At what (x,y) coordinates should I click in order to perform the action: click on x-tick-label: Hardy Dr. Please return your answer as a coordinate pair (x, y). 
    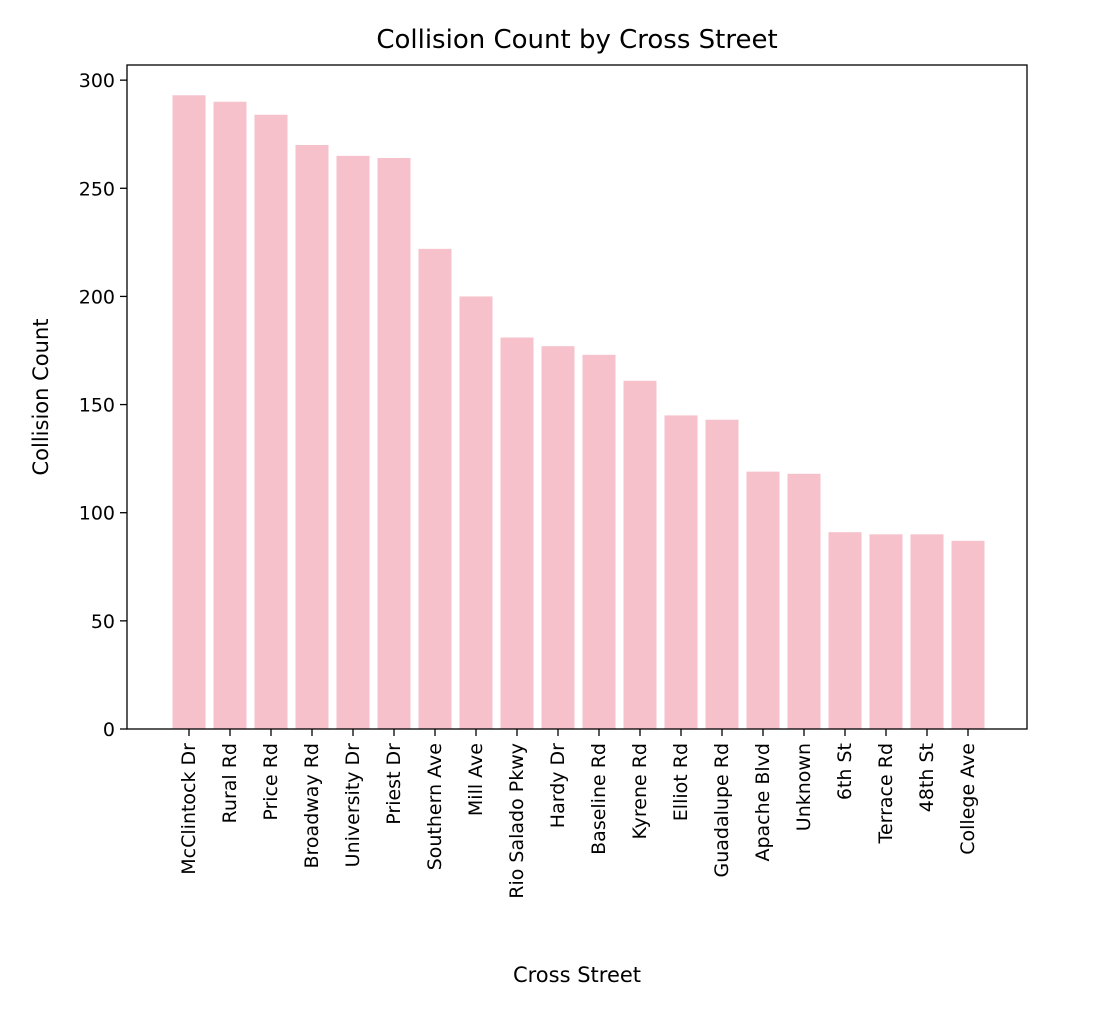
    Looking at the image, I should click on (558, 785).